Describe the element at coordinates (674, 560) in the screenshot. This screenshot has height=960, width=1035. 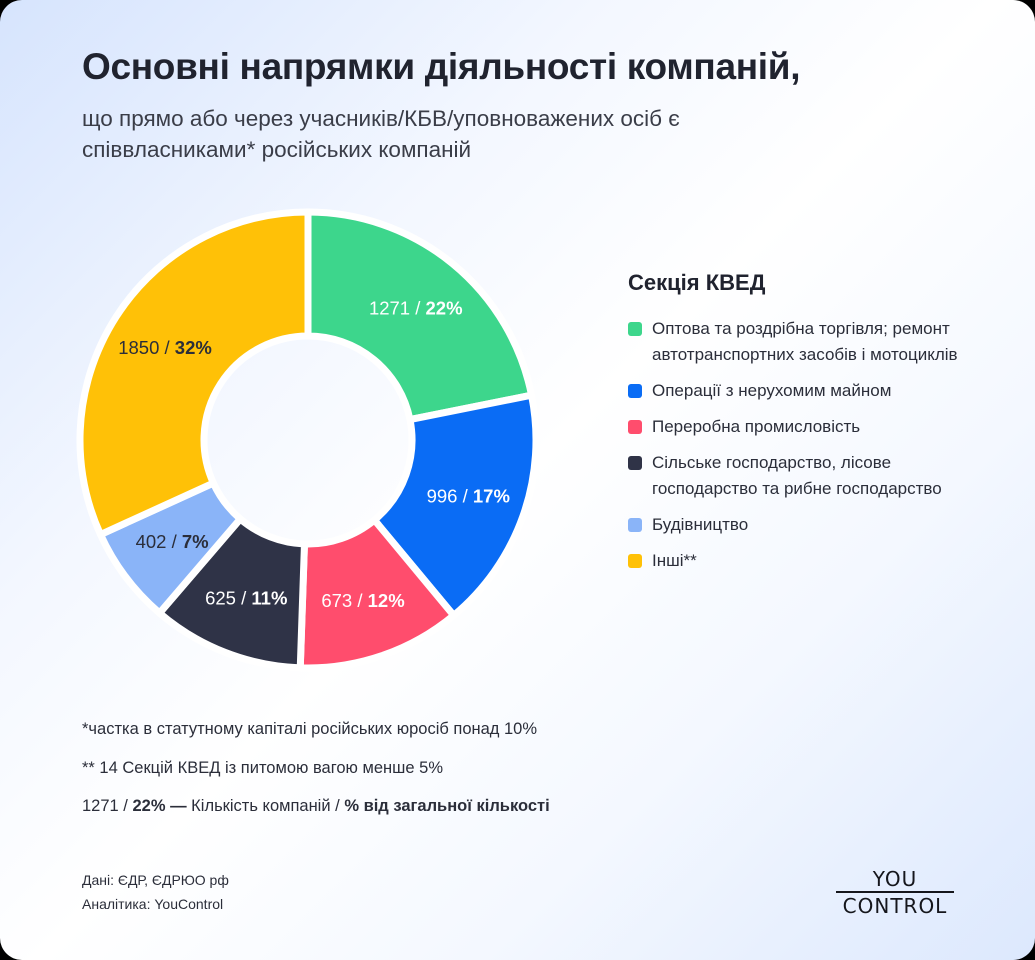
I see `legend-label: Інші**` at that location.